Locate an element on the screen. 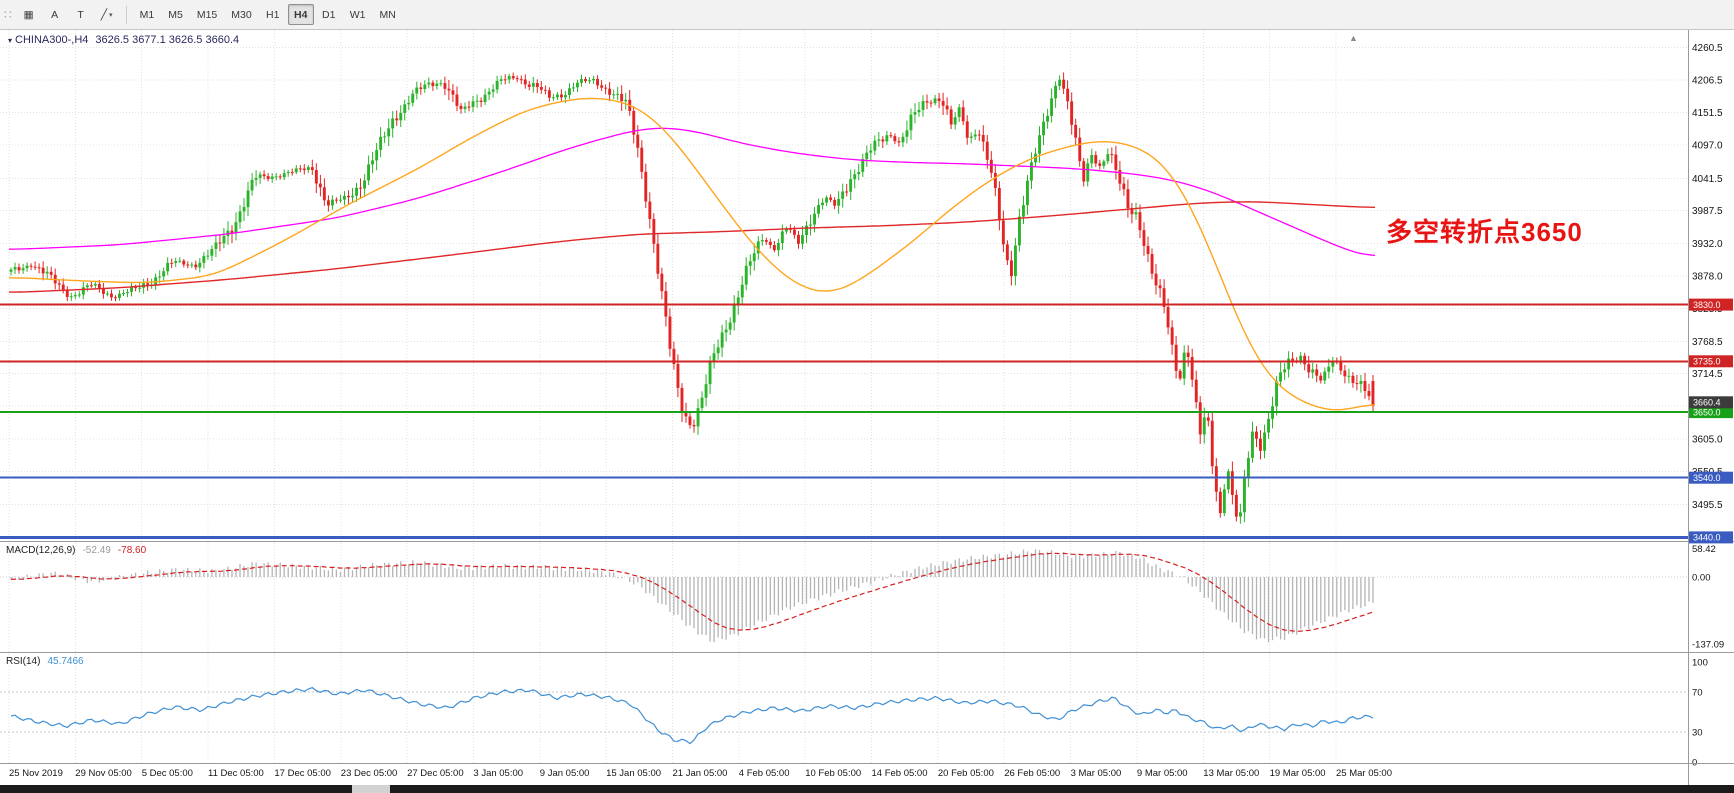 The width and height of the screenshot is (1734, 793). hline-price-tag: 3650.0 is located at coordinates (1711, 412).